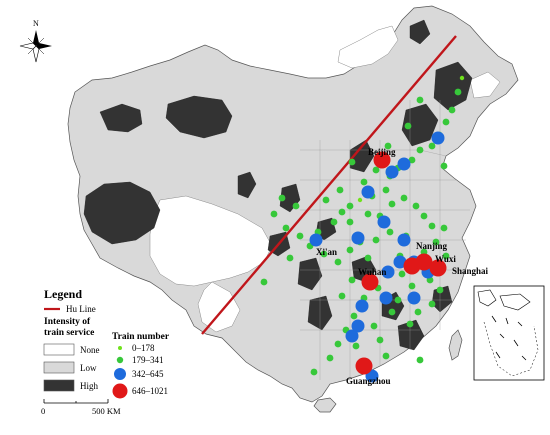  What do you see at coordinates (90, 350) in the screenshot?
I see `none-label: None` at bounding box center [90, 350].